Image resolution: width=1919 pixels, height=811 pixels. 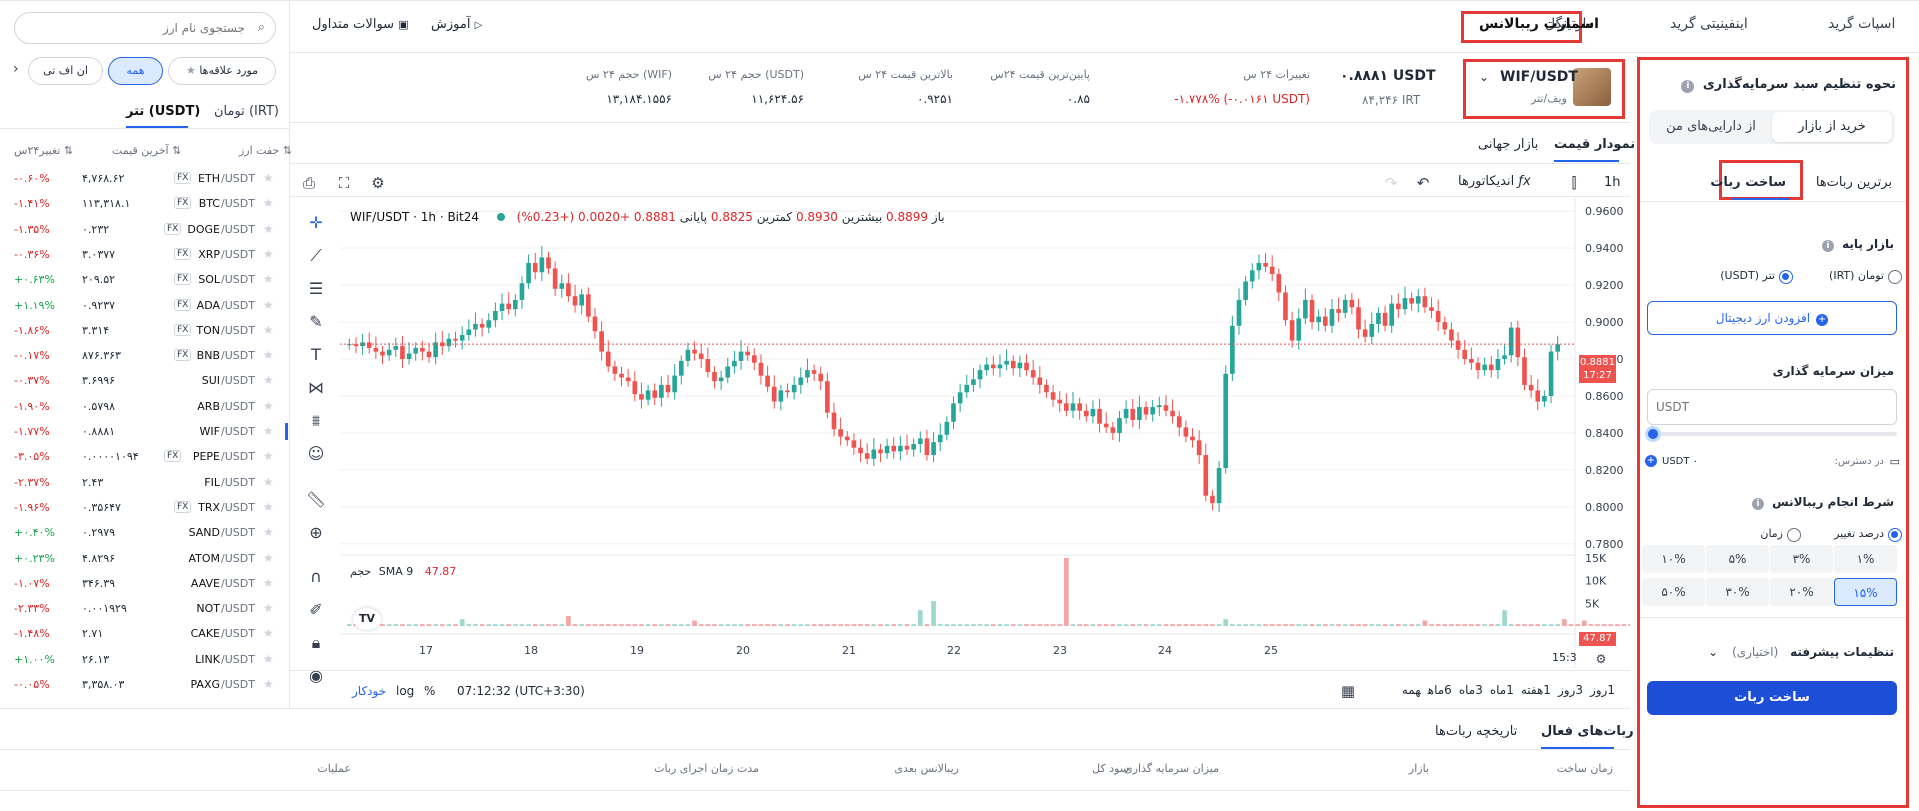 What do you see at coordinates (316, 576) in the screenshot?
I see `magnet-icon: ∩` at bounding box center [316, 576].